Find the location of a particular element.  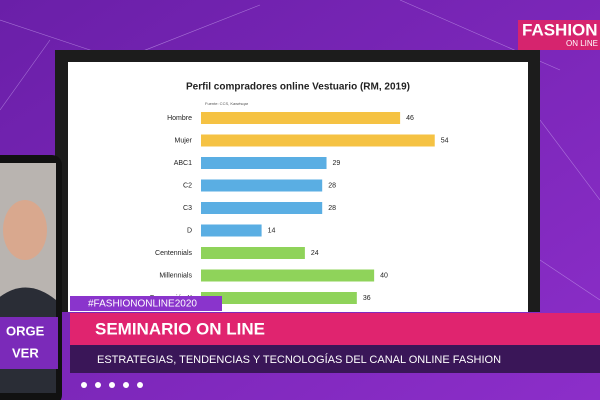

speaker-last: VER is located at coordinates (25, 352).